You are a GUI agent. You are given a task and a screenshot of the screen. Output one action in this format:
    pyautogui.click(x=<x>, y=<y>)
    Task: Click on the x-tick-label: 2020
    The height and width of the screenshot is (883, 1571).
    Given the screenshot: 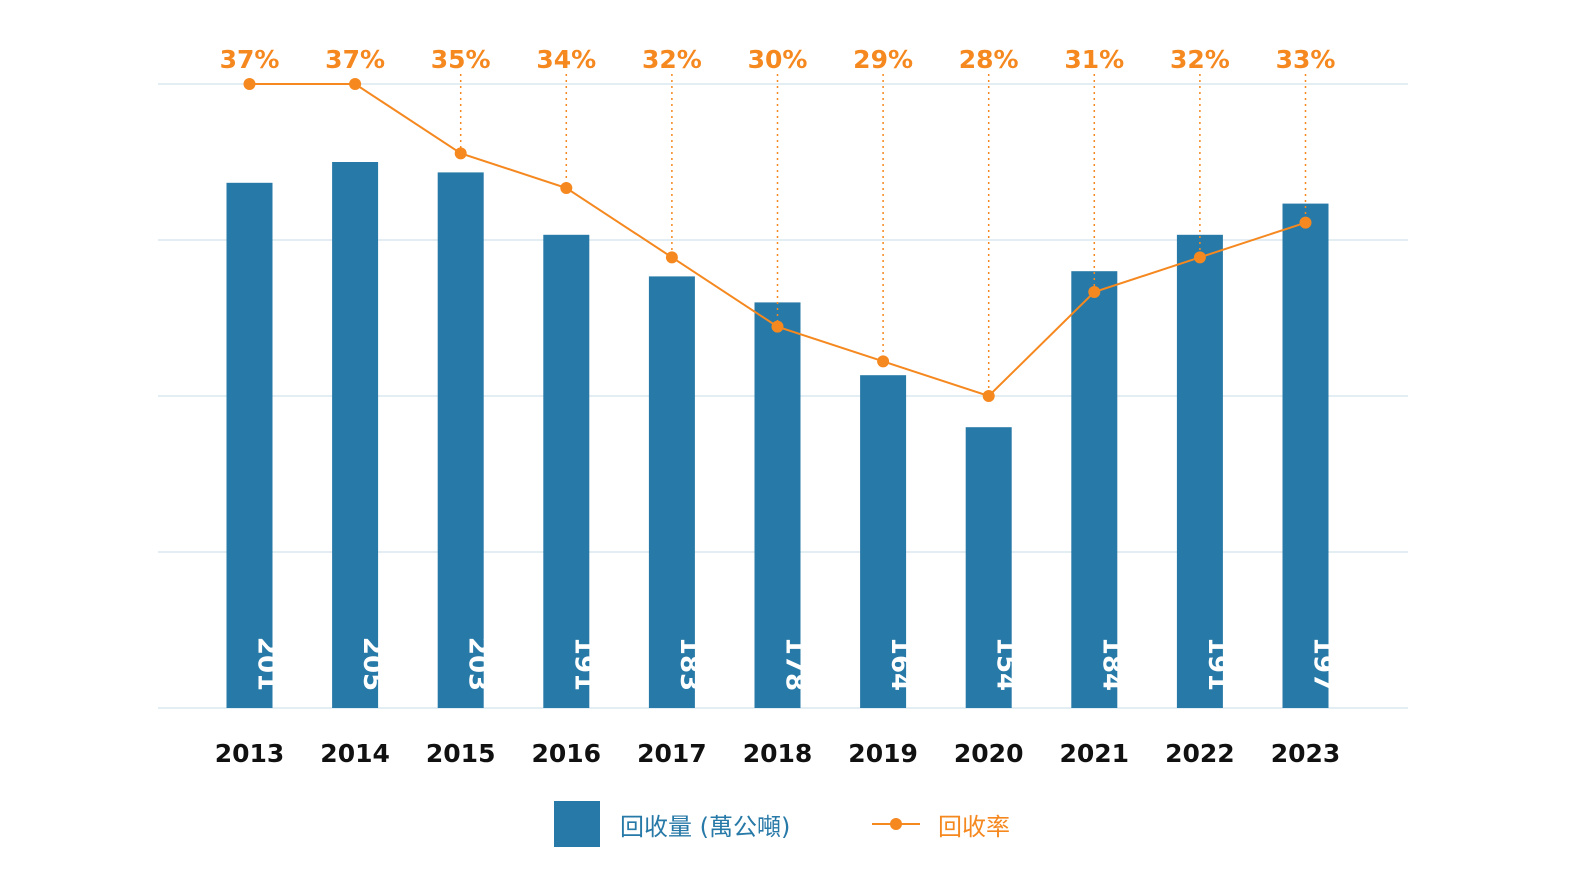 What is the action you would take?
    pyautogui.click(x=989, y=753)
    